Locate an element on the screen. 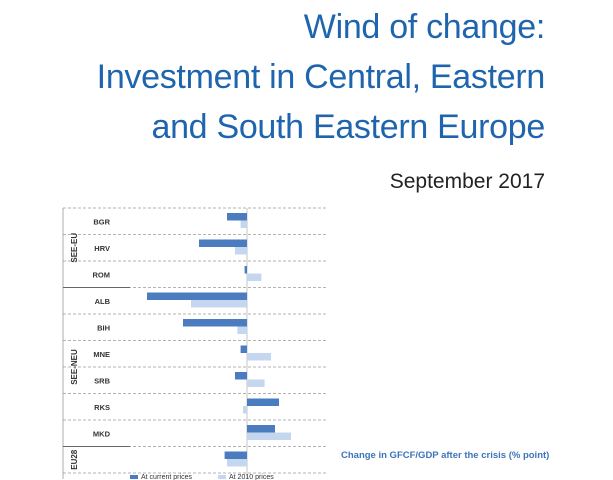  category-label: ROM is located at coordinates (102, 274).